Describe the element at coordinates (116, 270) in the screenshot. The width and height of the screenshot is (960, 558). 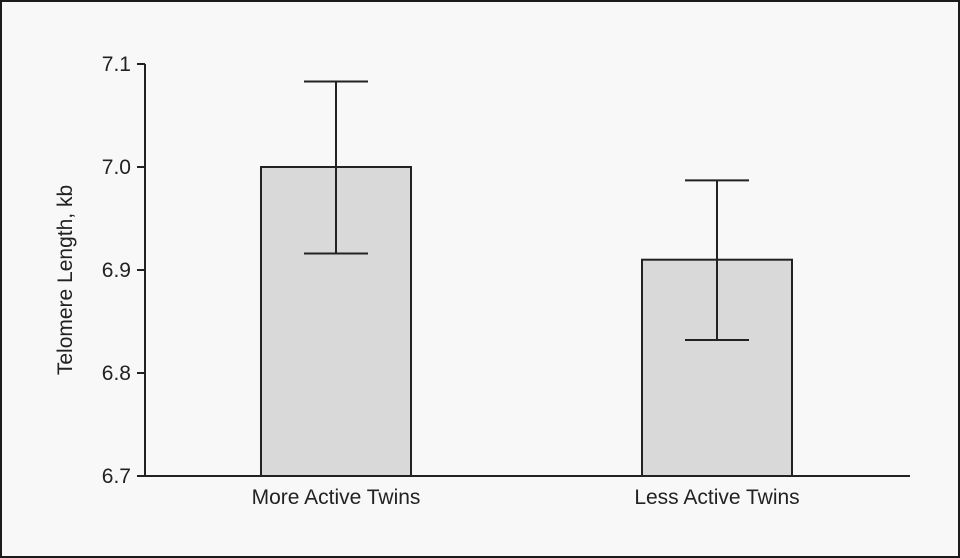
I see `y-tick-label: 6.9` at that location.